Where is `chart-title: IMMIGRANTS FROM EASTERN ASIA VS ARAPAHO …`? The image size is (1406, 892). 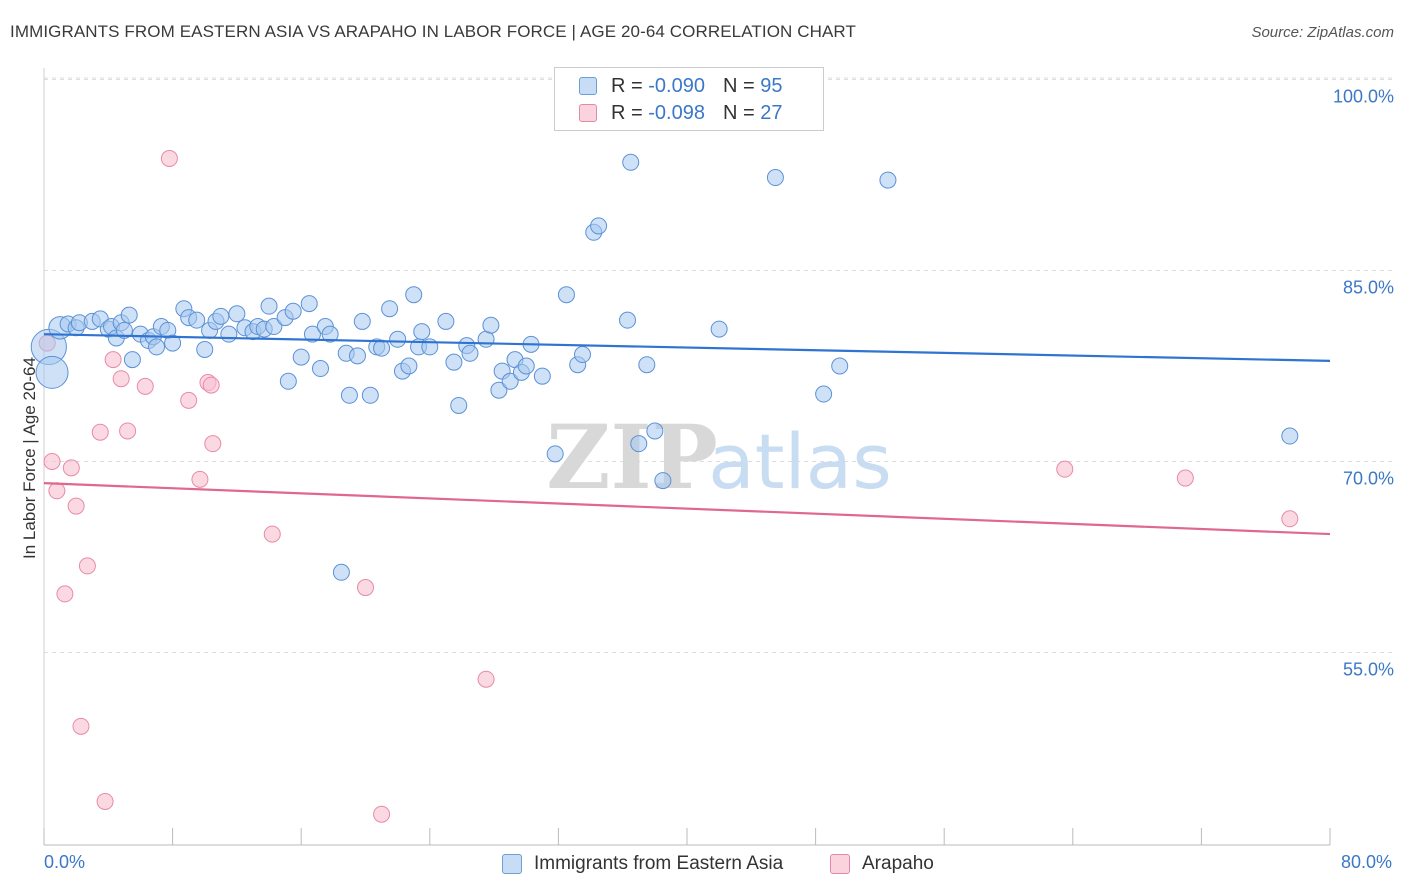 chart-title: IMMIGRANTS FROM EASTERN ASIA VS ARAPAHO … is located at coordinates (433, 31).